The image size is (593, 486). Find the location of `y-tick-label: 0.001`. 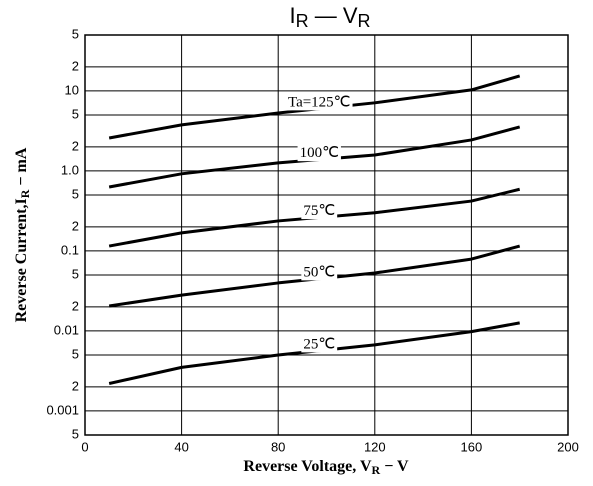

y-tick-label: 0.001 is located at coordinates (62, 409).